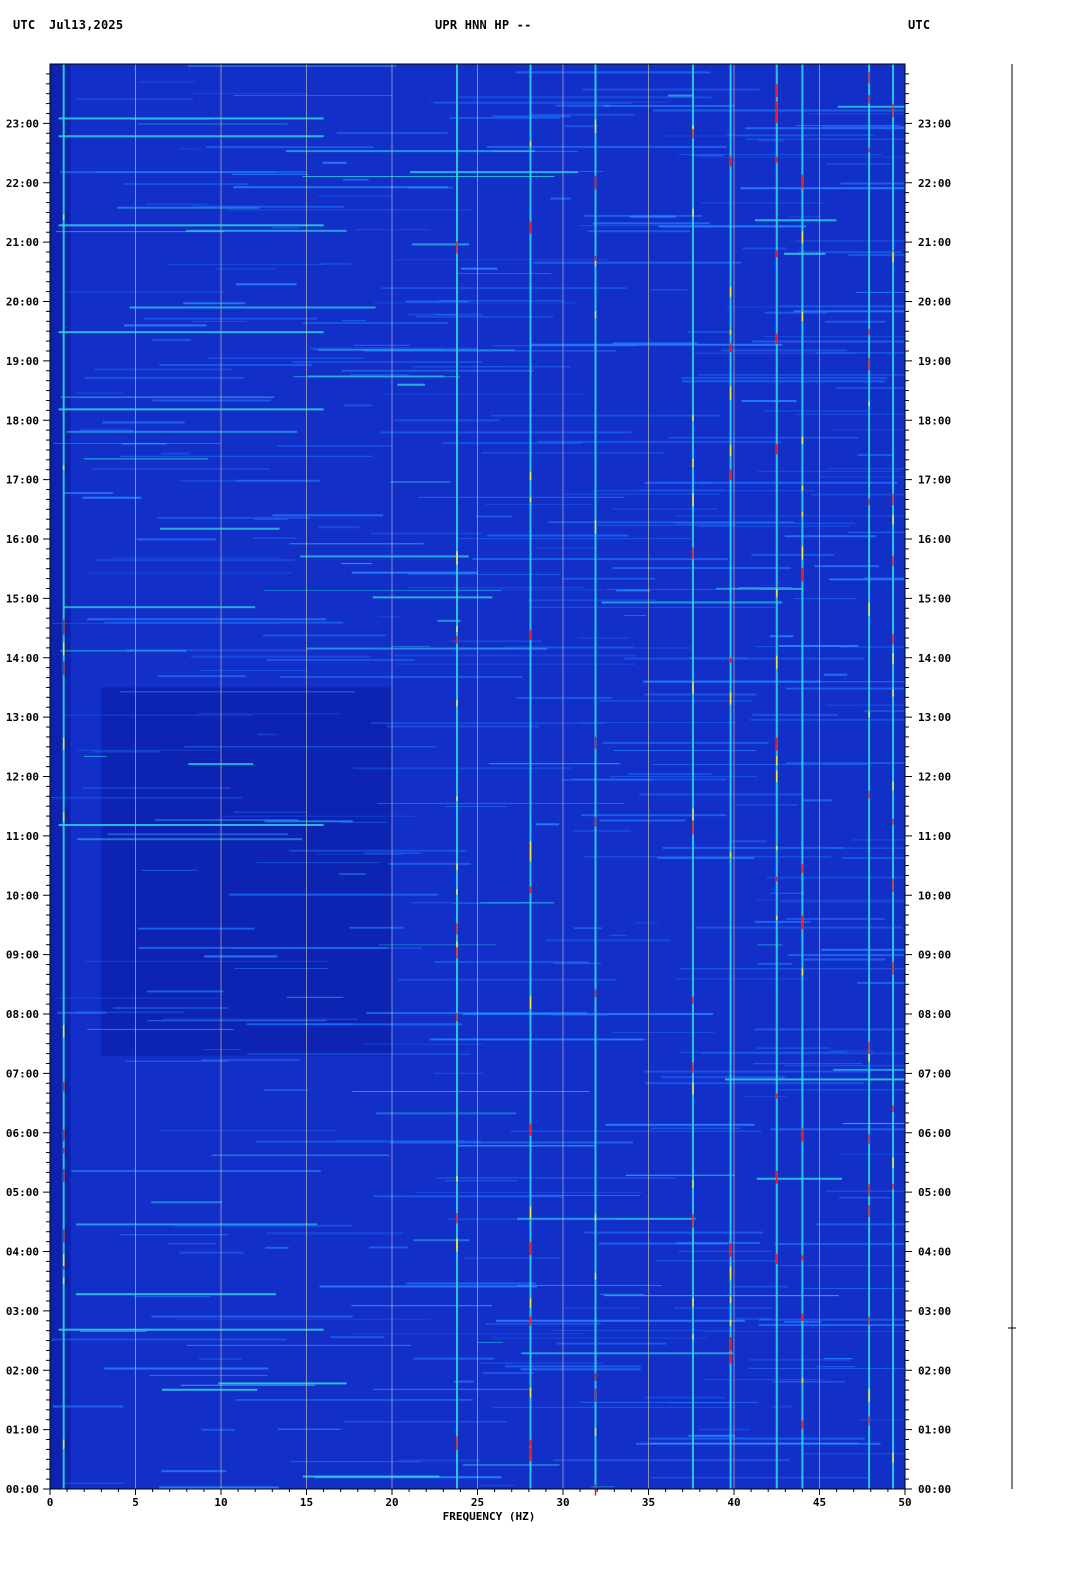 This screenshot has height=1584, width=1066. Describe the element at coordinates (479, 1499) in the screenshot. I see `x-axis: 0 5 10 15 20 25 30 35 40 45 50` at that location.